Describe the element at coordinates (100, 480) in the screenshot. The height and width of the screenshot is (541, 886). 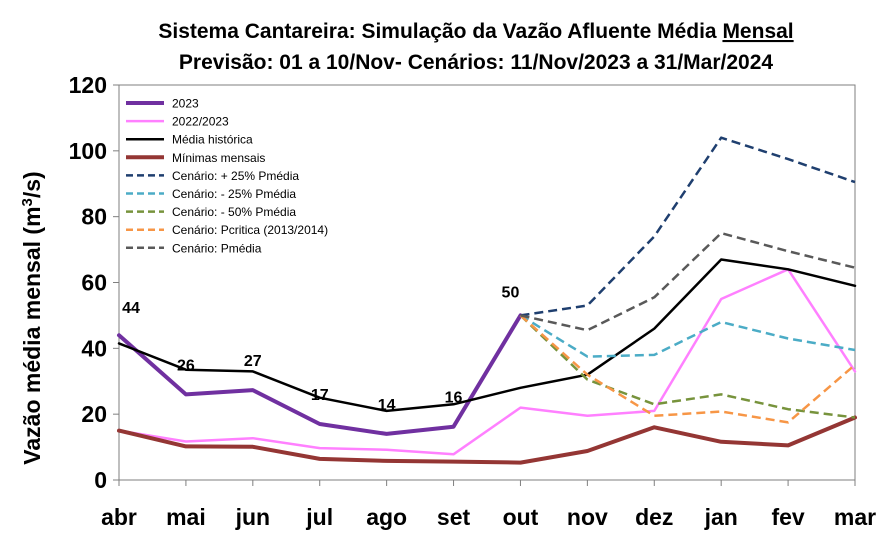
I see `y-tick-label: 0` at that location.